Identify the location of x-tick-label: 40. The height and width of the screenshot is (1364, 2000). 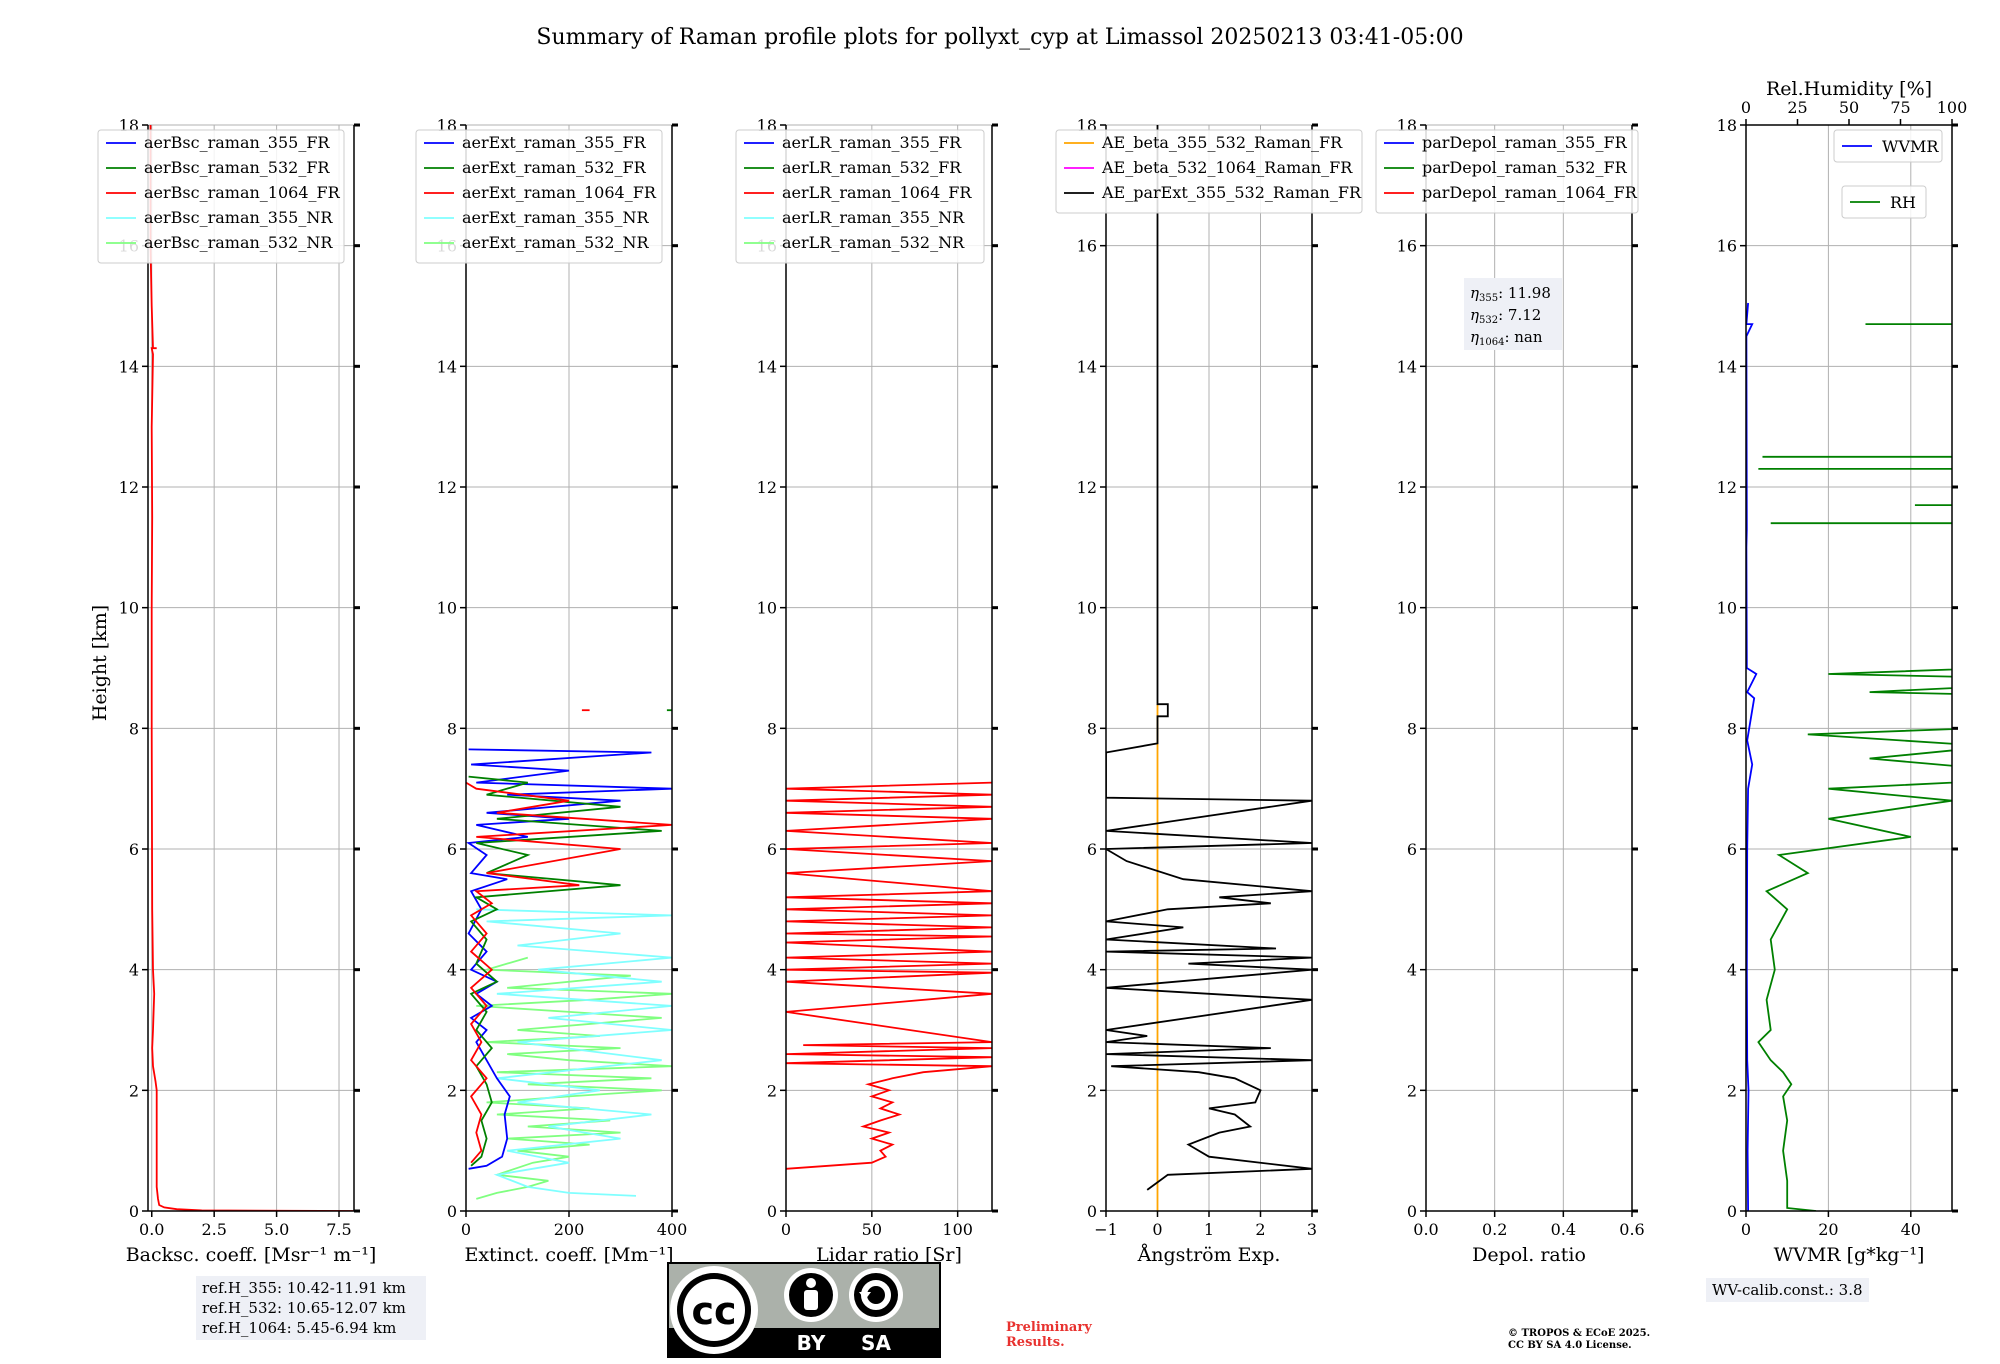
(1911, 1229).